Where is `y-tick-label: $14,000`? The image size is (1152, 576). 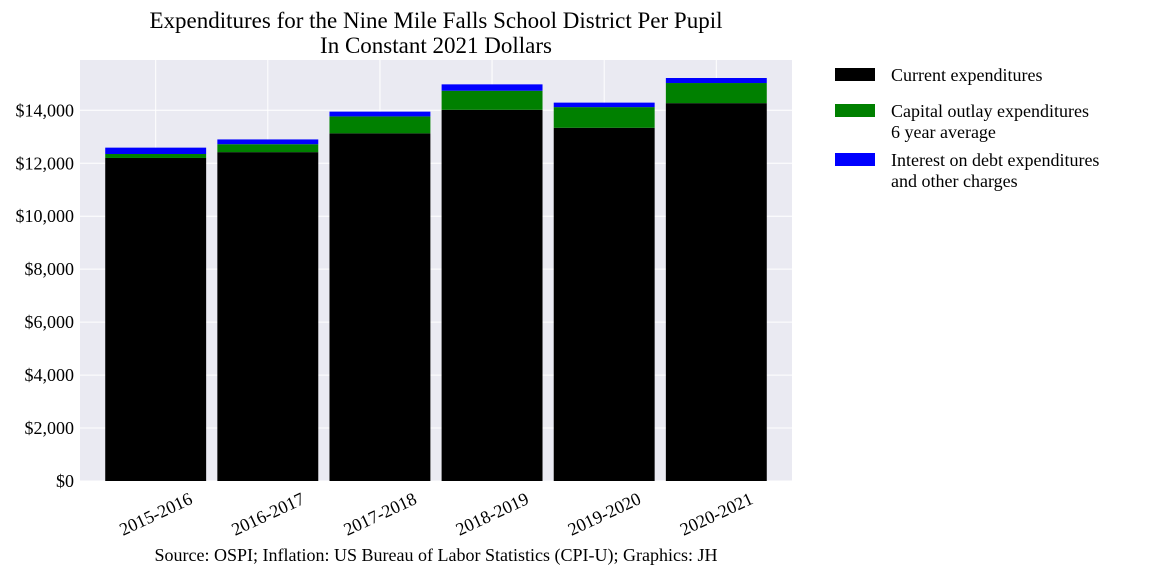 y-tick-label: $14,000 is located at coordinates (45, 110).